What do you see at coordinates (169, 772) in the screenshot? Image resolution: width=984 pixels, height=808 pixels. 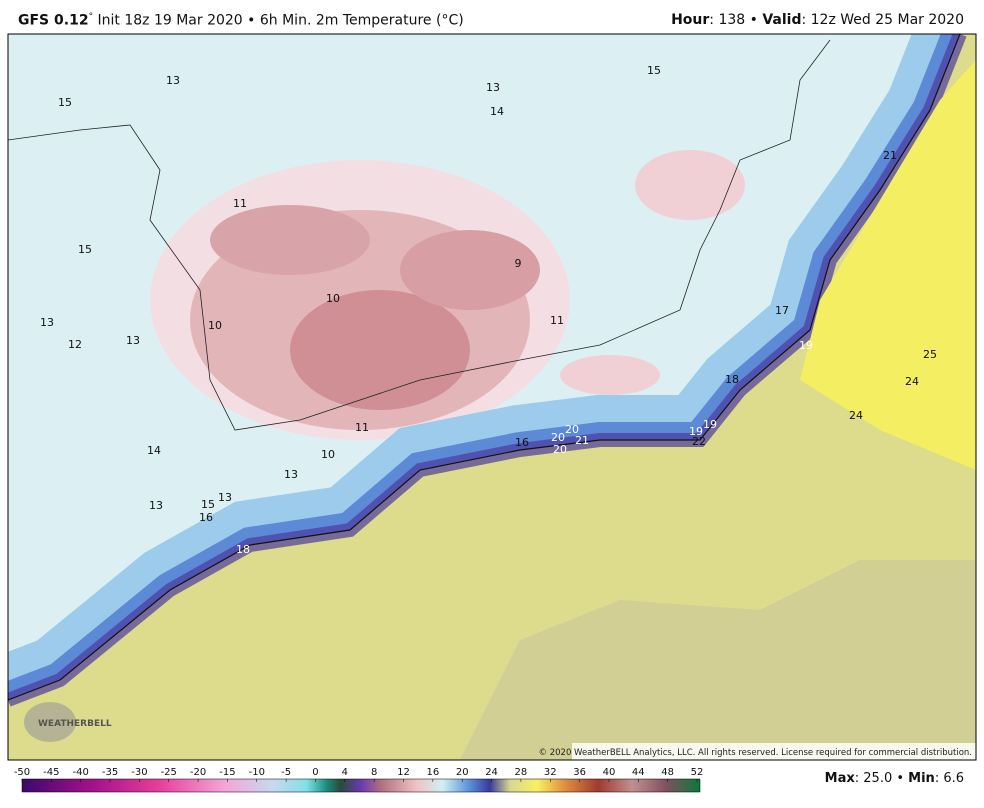 I see `colorbar-tick-label: -25` at bounding box center [169, 772].